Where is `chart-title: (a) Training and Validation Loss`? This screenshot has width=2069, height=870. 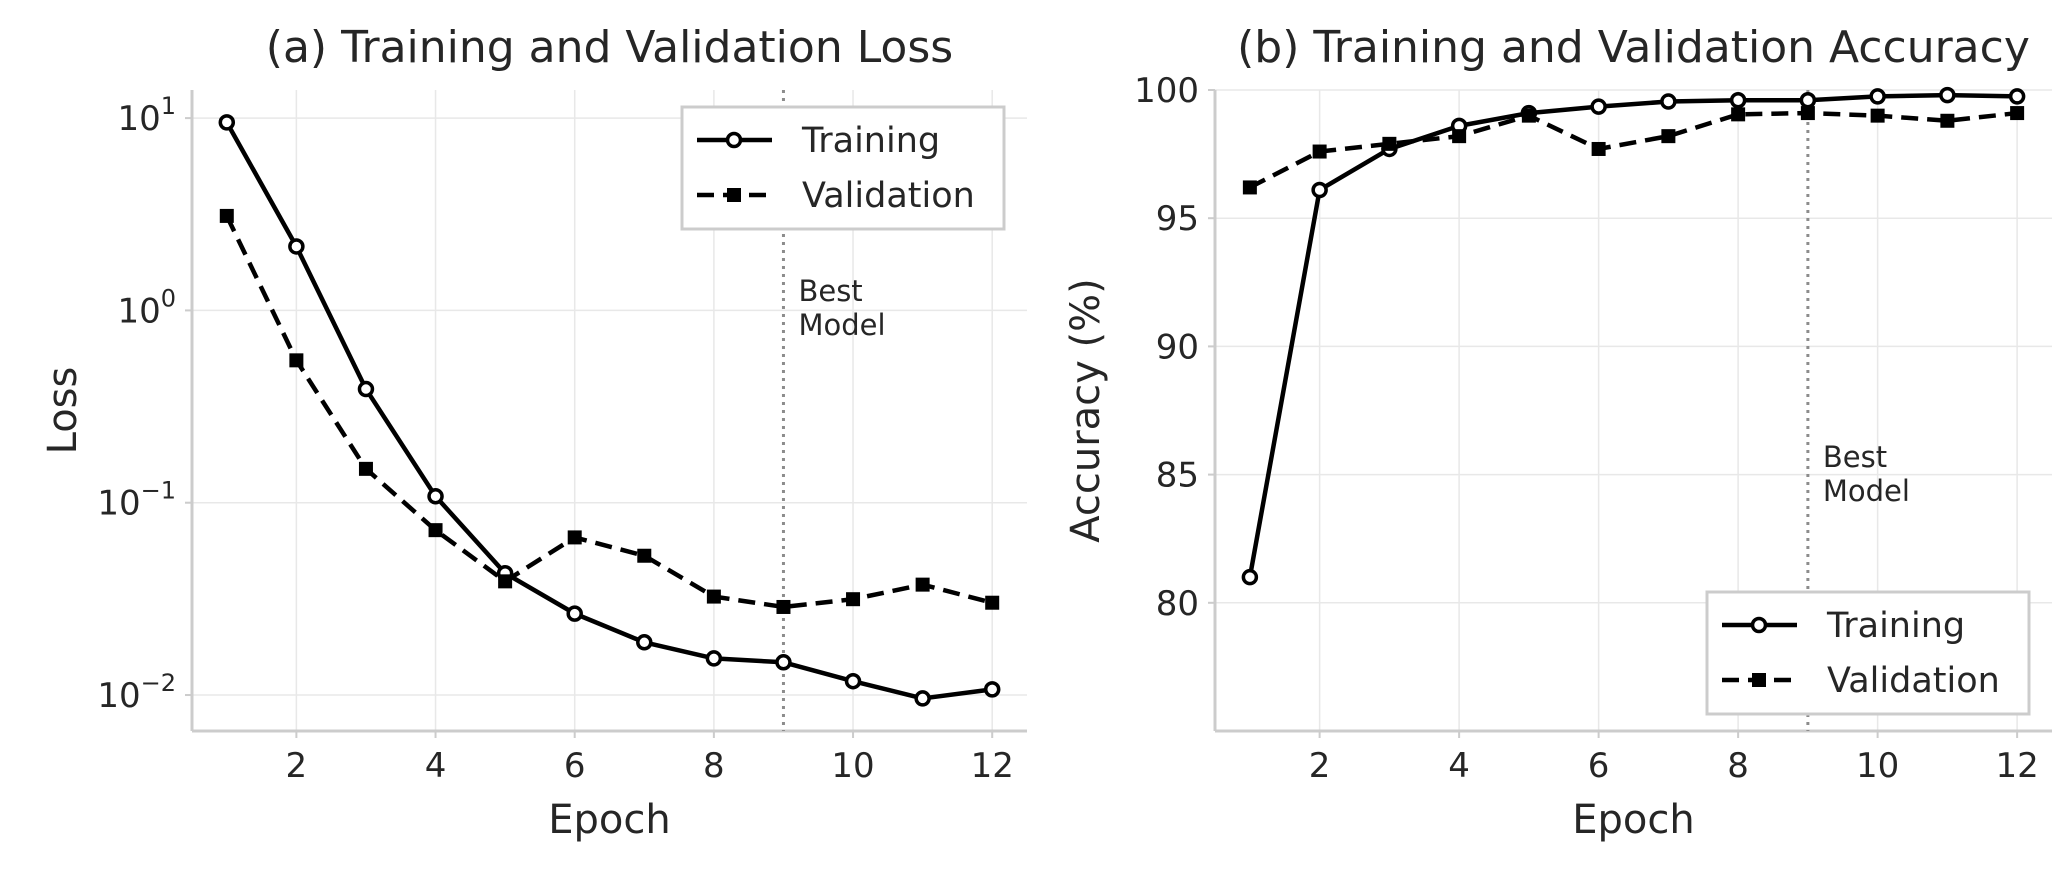 chart-title: (a) Training and Validation Loss is located at coordinates (609, 47).